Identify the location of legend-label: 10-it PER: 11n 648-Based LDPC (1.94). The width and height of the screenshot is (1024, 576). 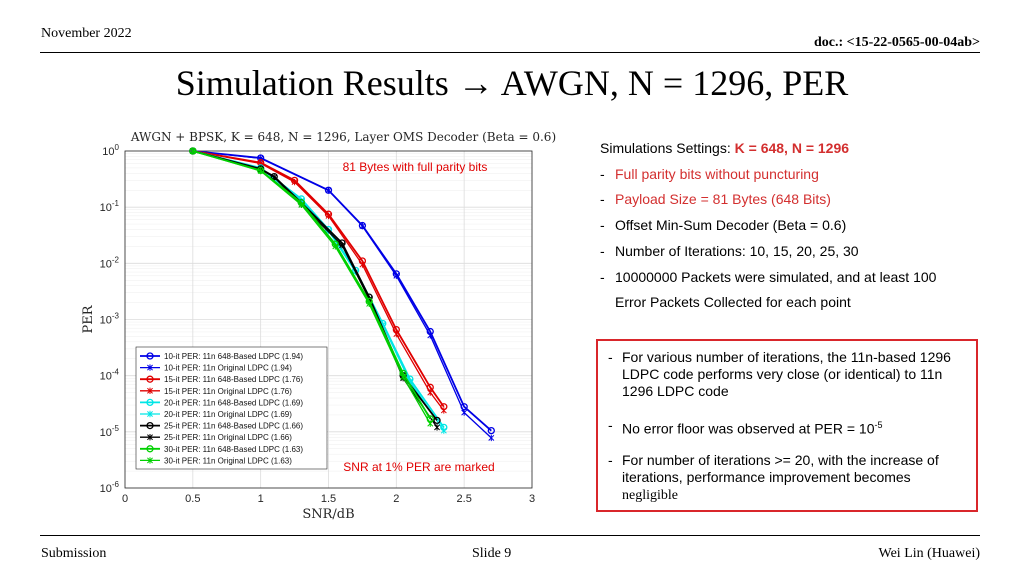
(233, 356).